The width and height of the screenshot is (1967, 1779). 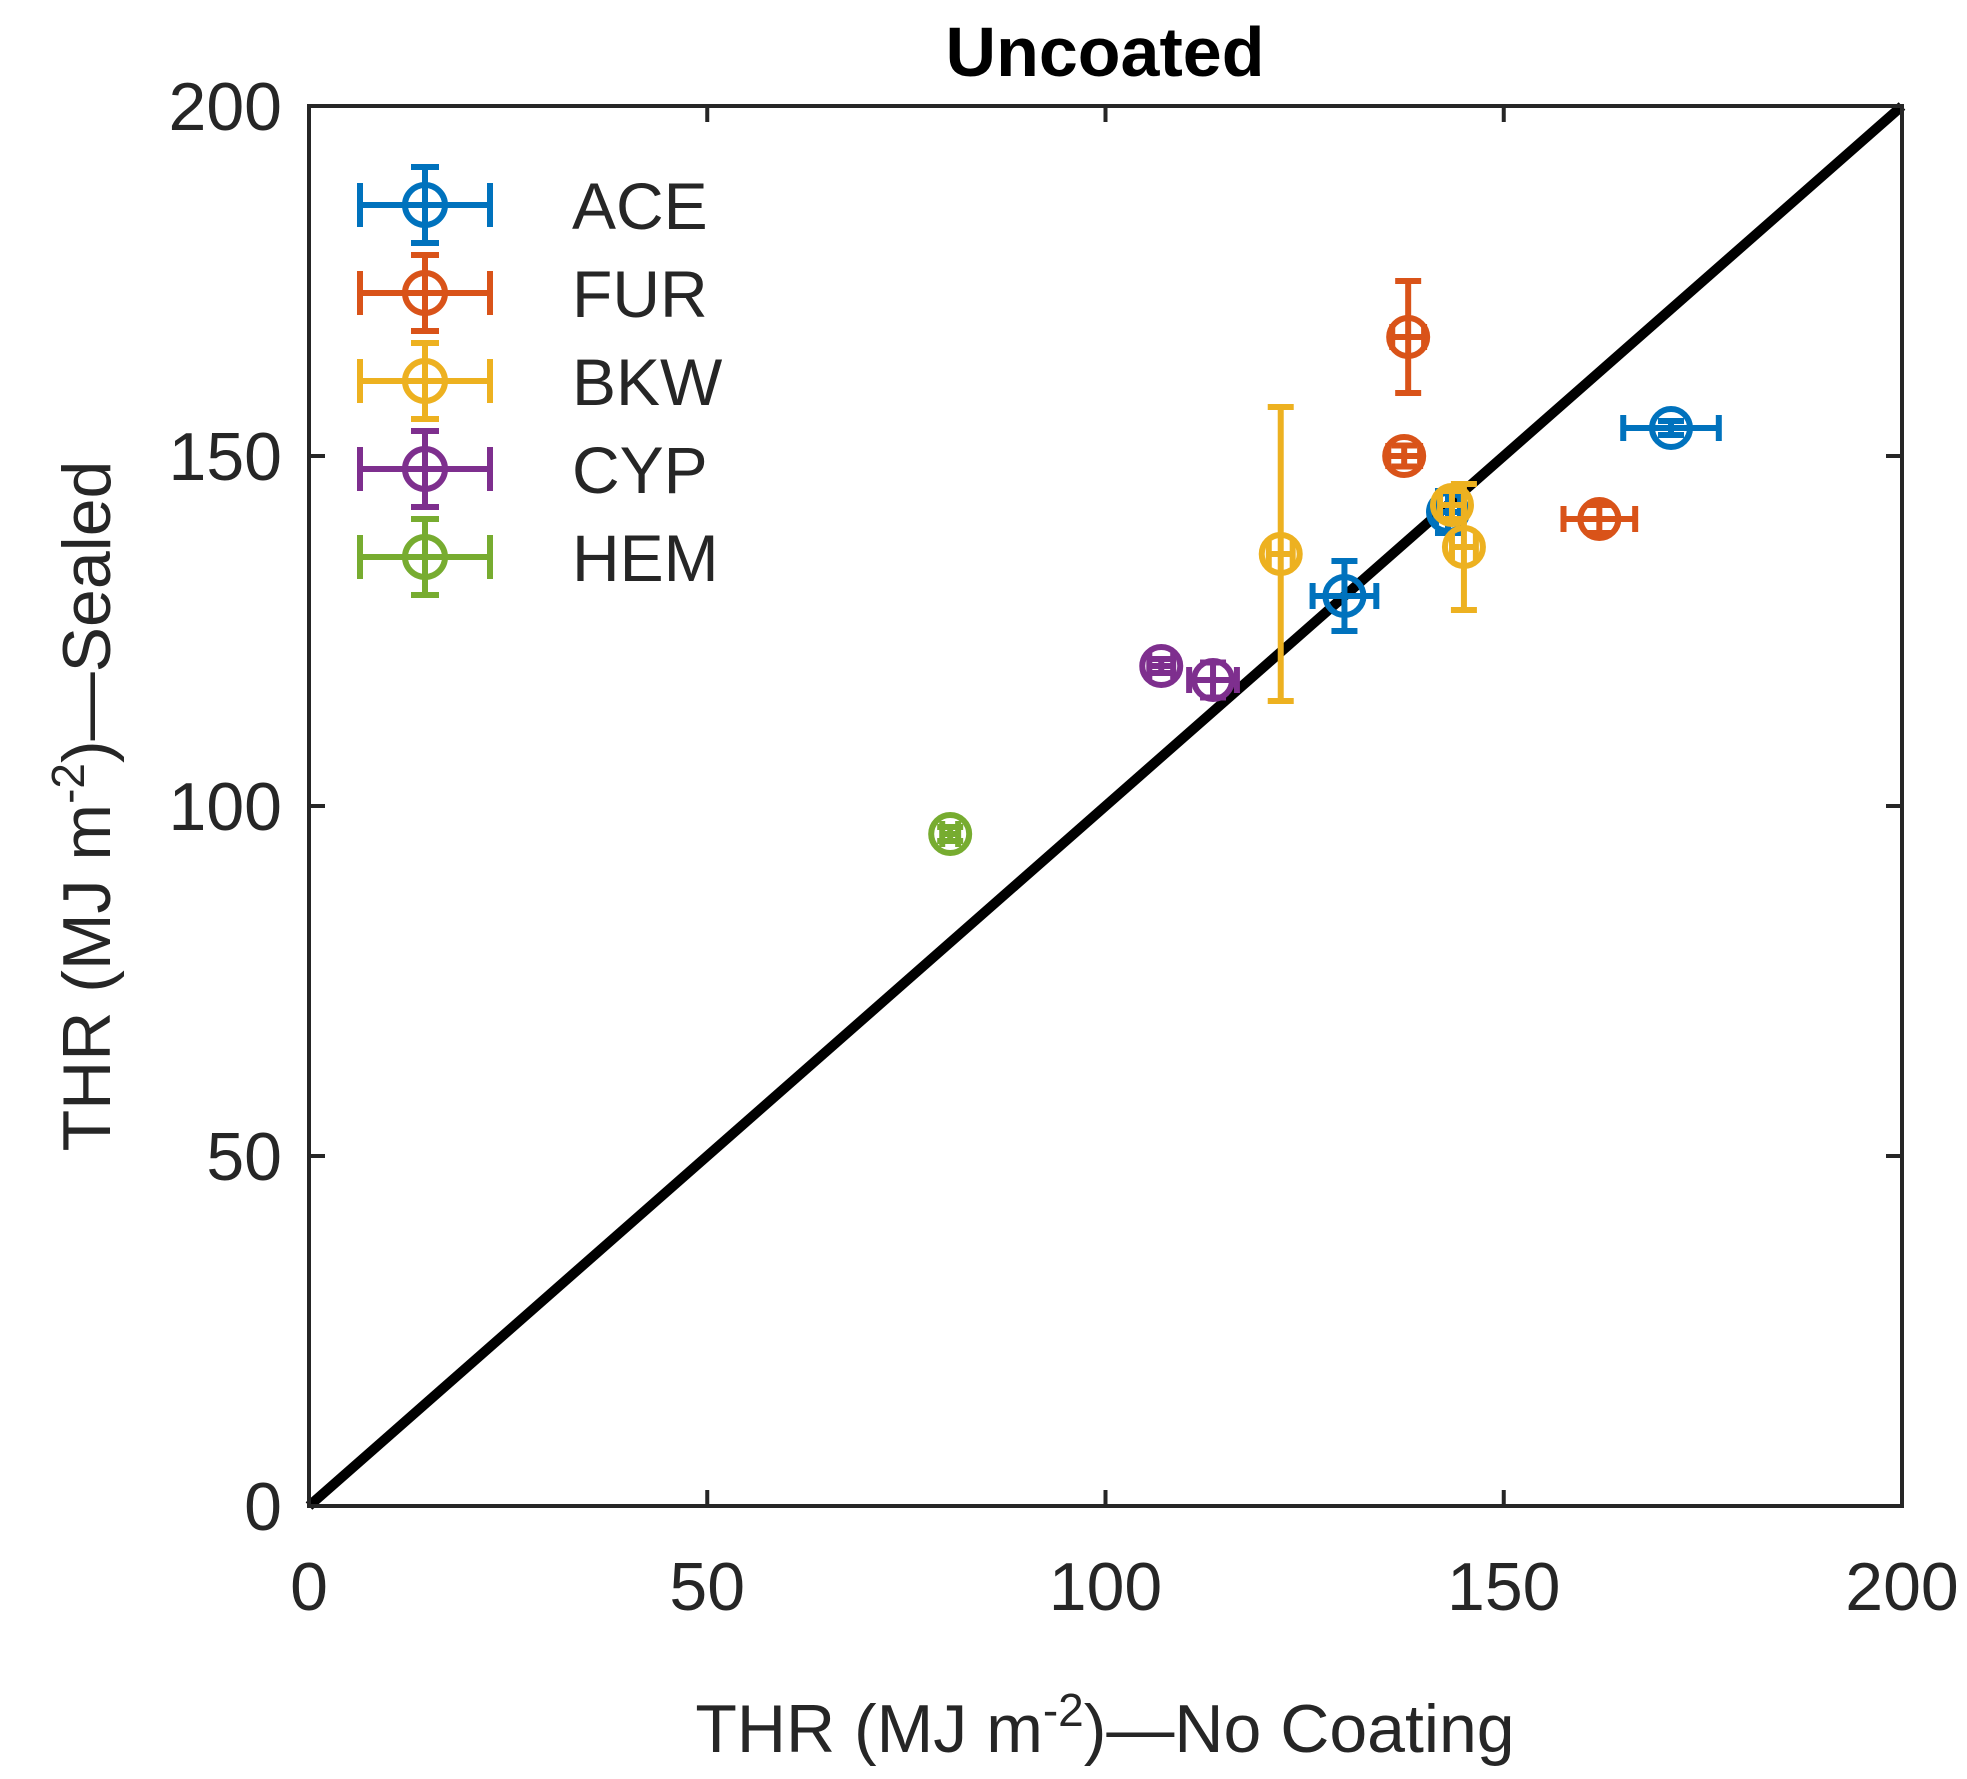 What do you see at coordinates (309, 1587) in the screenshot?
I see `x-tick-label: 0` at bounding box center [309, 1587].